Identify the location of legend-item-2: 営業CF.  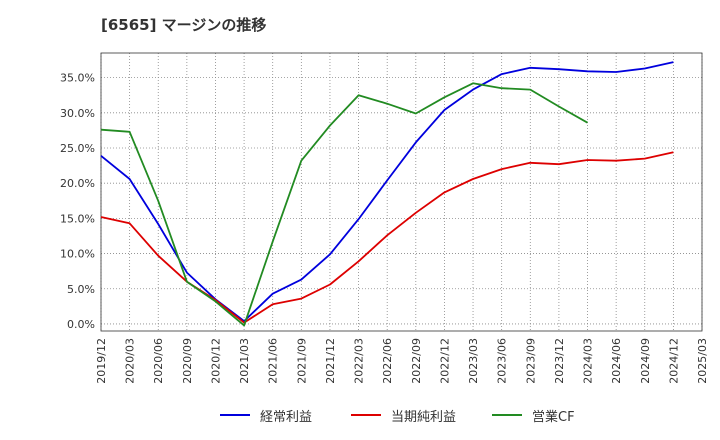
(533, 415).